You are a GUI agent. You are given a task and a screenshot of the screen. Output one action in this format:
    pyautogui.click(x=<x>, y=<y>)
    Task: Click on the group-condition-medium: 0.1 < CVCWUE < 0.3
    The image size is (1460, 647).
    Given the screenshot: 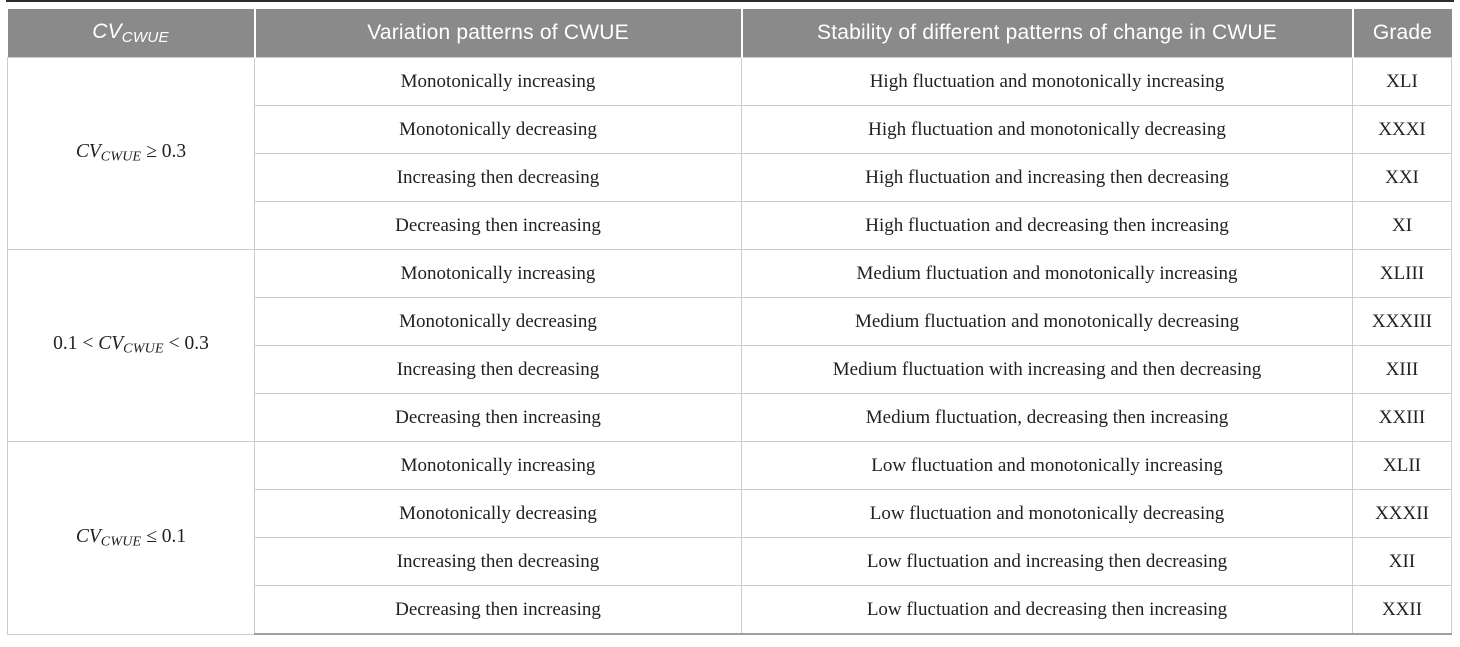 What is the action you would take?
    pyautogui.click(x=131, y=345)
    